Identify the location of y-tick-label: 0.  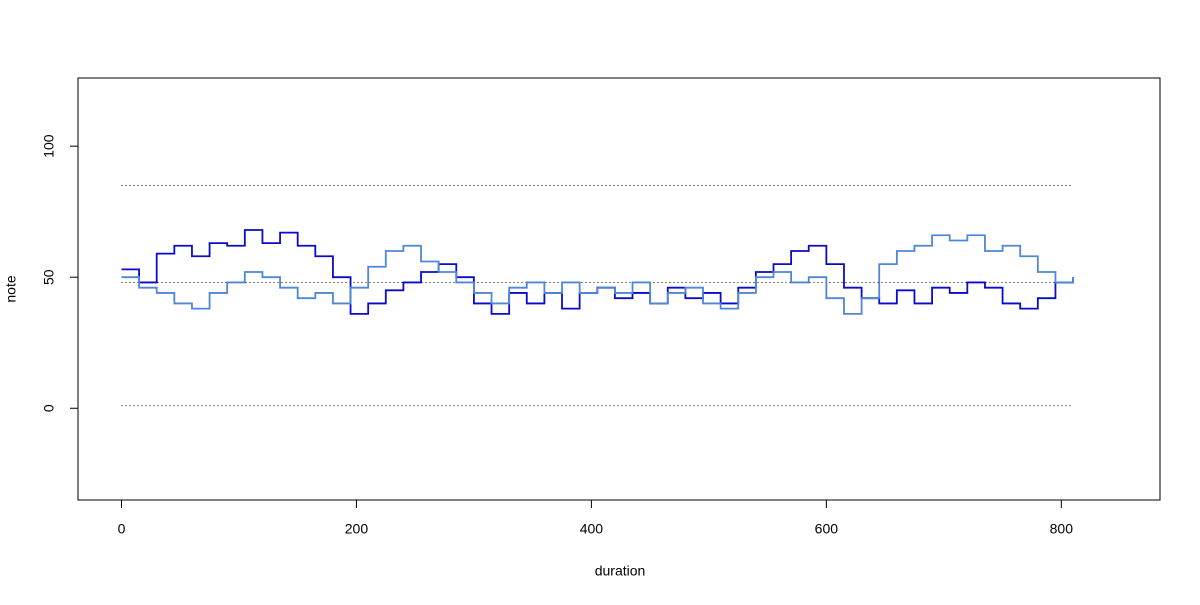
(49, 408).